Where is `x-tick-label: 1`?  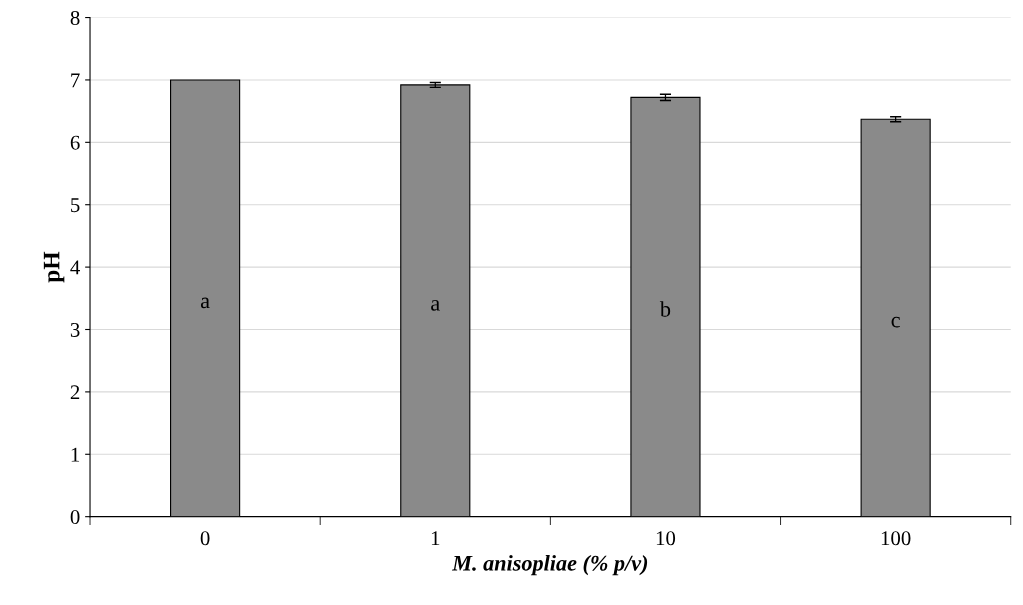 x-tick-label: 1 is located at coordinates (435, 538).